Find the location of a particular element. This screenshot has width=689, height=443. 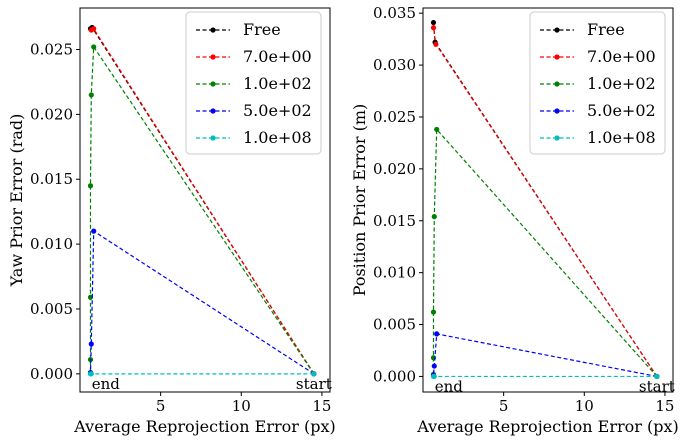

y-axis-label: Position Prior Error (m) is located at coordinates (359, 200).